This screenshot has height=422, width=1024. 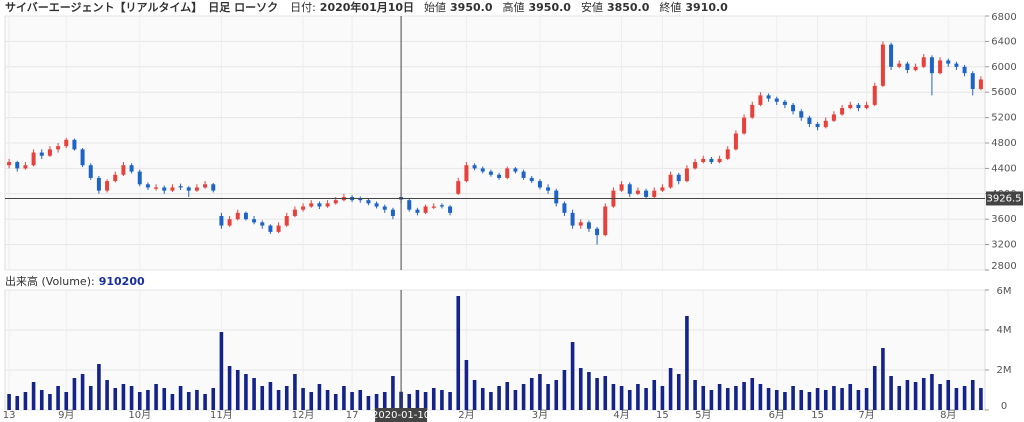 What do you see at coordinates (303, 7) in the screenshot?
I see `header-text: 日付:` at bounding box center [303, 7].